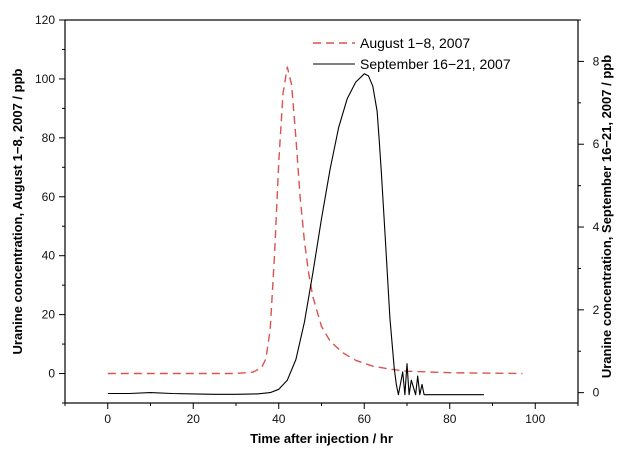 This screenshot has height=449, width=624. What do you see at coordinates (596, 393) in the screenshot?
I see `y-right-tick-label: 0` at bounding box center [596, 393].